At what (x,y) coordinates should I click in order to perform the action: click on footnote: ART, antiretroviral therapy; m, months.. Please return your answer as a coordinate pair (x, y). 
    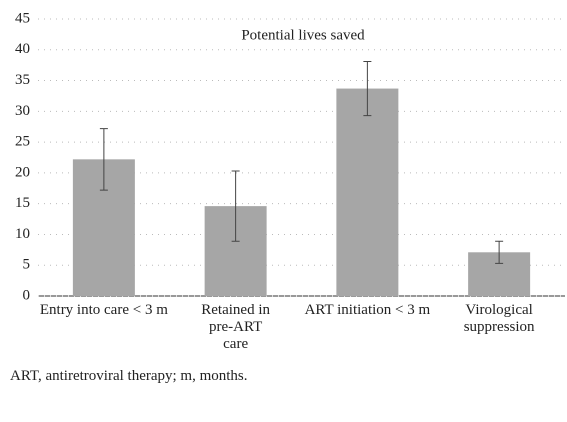
    Looking at the image, I should click on (129, 376).